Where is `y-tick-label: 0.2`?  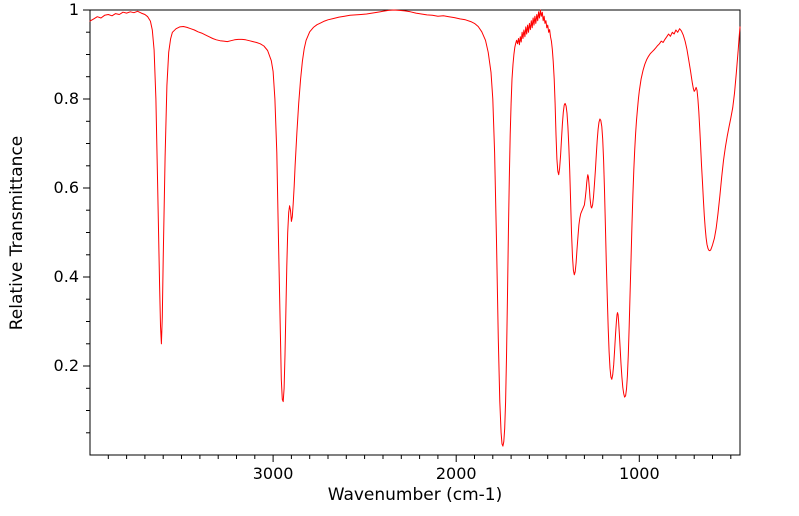
y-tick-label: 0.2 is located at coordinates (66, 365).